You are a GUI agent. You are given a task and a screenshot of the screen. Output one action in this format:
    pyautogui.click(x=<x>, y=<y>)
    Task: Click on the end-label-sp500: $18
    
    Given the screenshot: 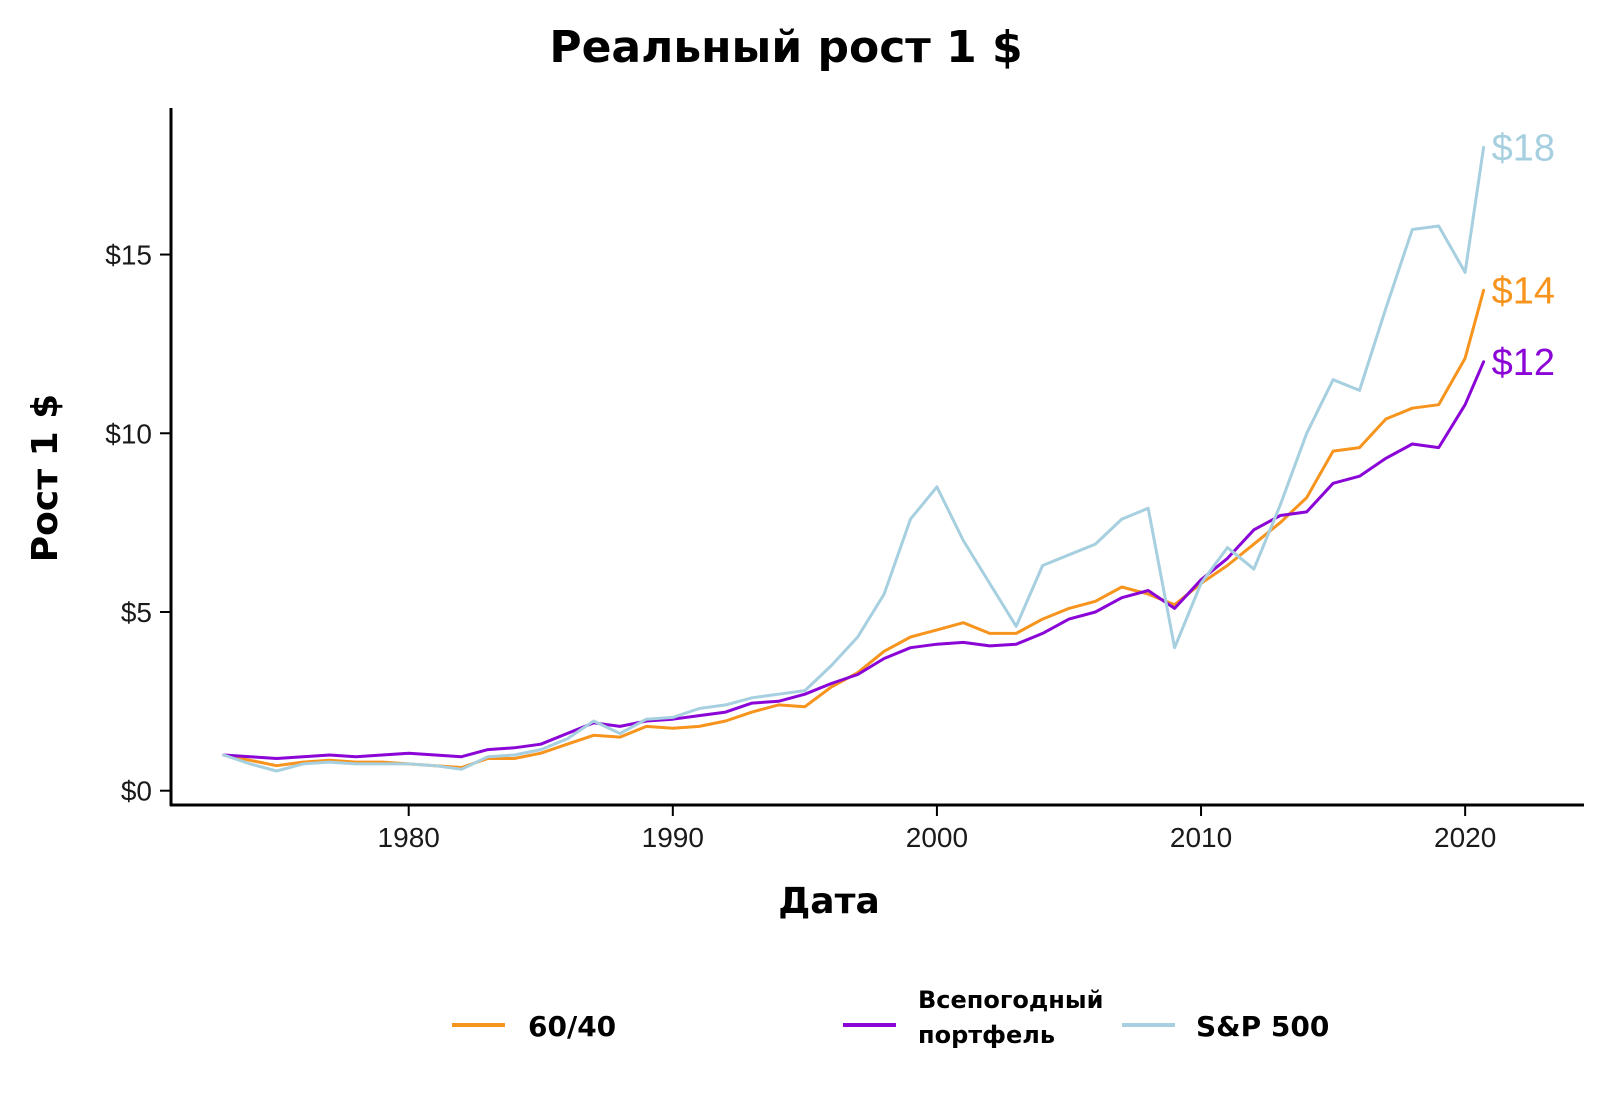 What is the action you would take?
    pyautogui.click(x=1523, y=148)
    